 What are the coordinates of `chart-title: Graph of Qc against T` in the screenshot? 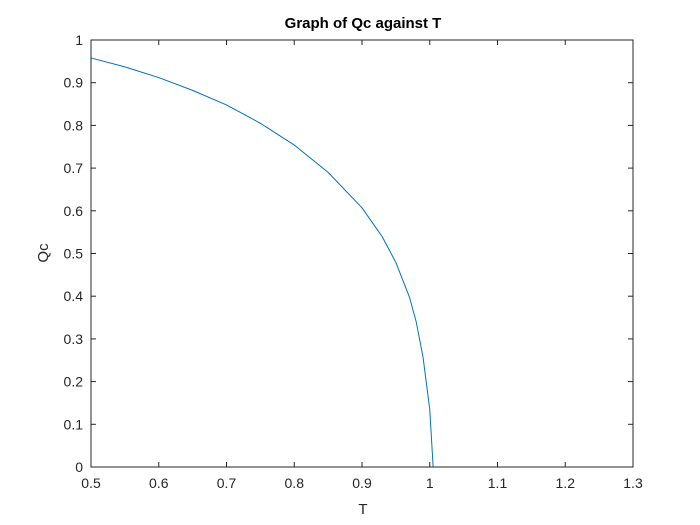 It's located at (363, 23).